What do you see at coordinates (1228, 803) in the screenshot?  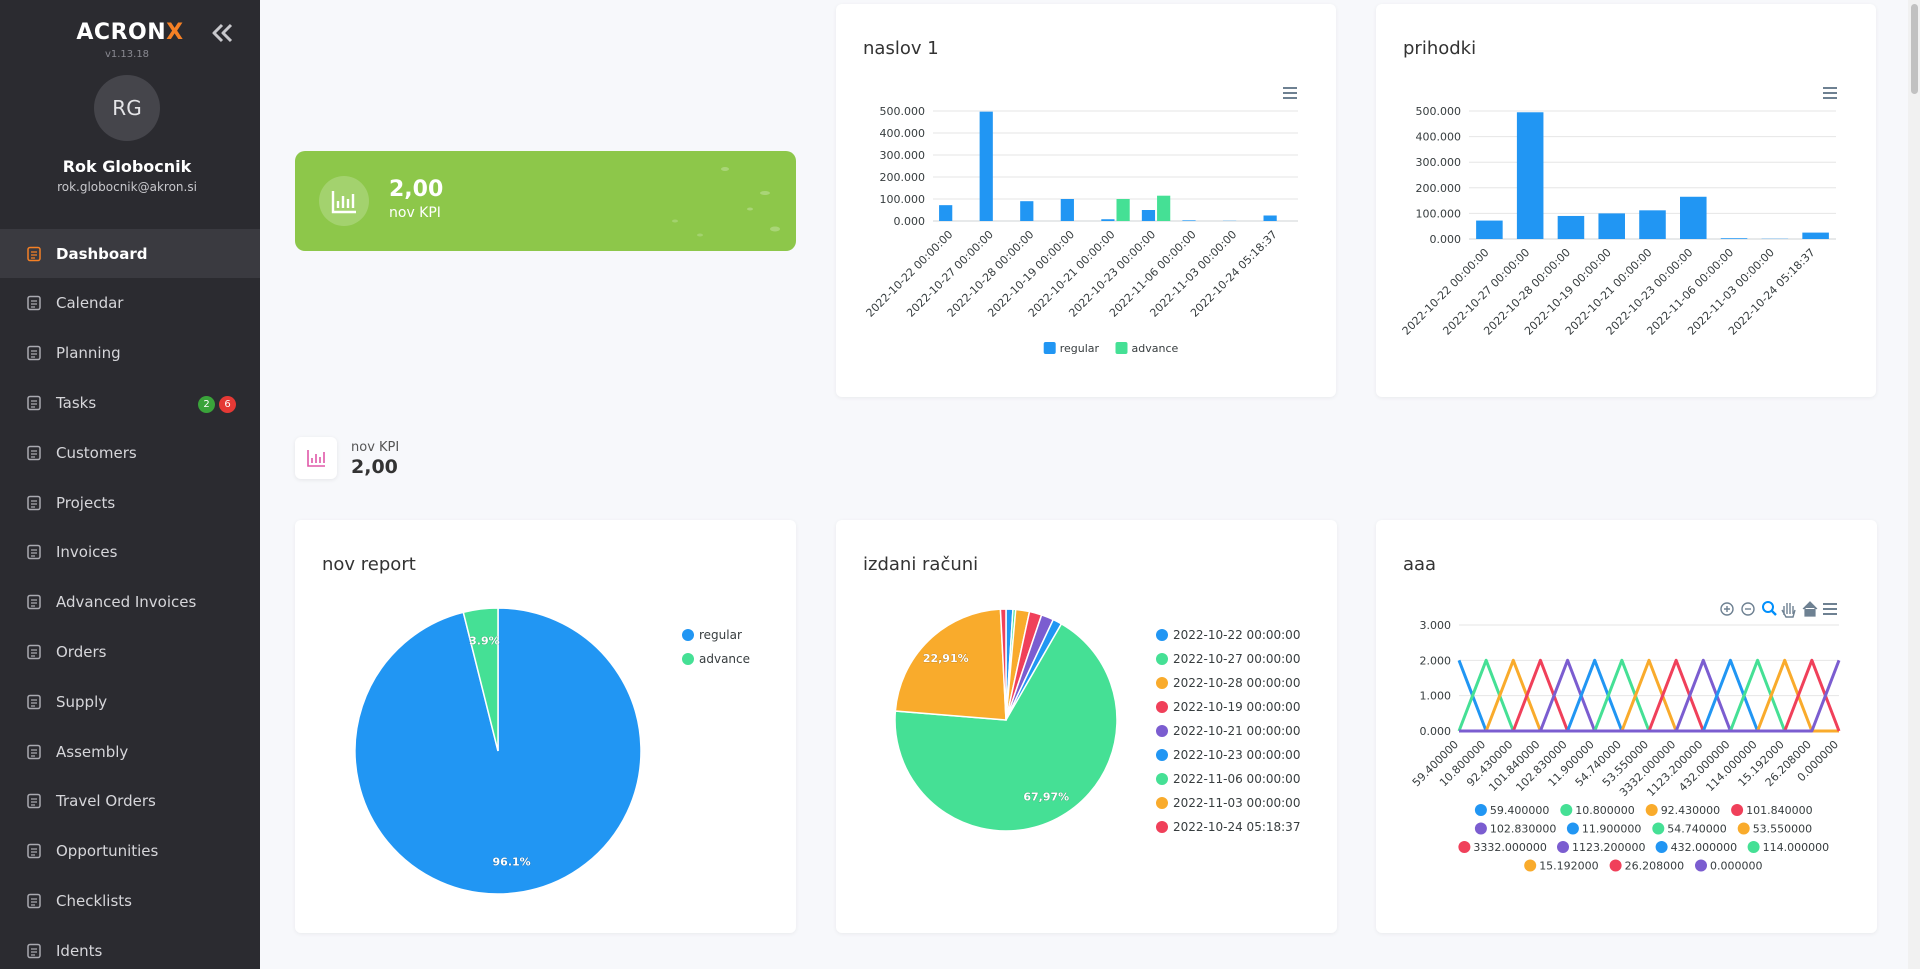 I see `legend-item: 2022-11-03 00:00:00` at bounding box center [1228, 803].